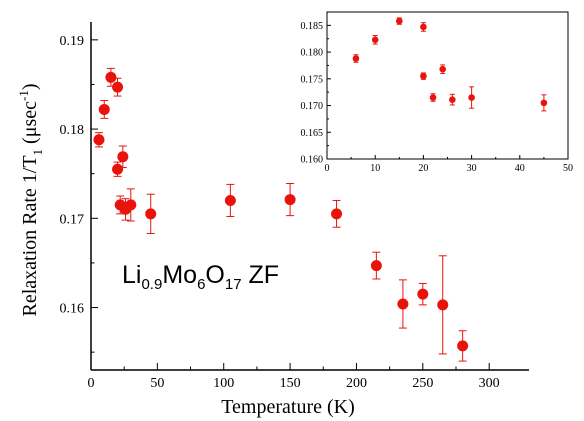  What do you see at coordinates (489, 383) in the screenshot?
I see `x-tick-label: 300` at bounding box center [489, 383].